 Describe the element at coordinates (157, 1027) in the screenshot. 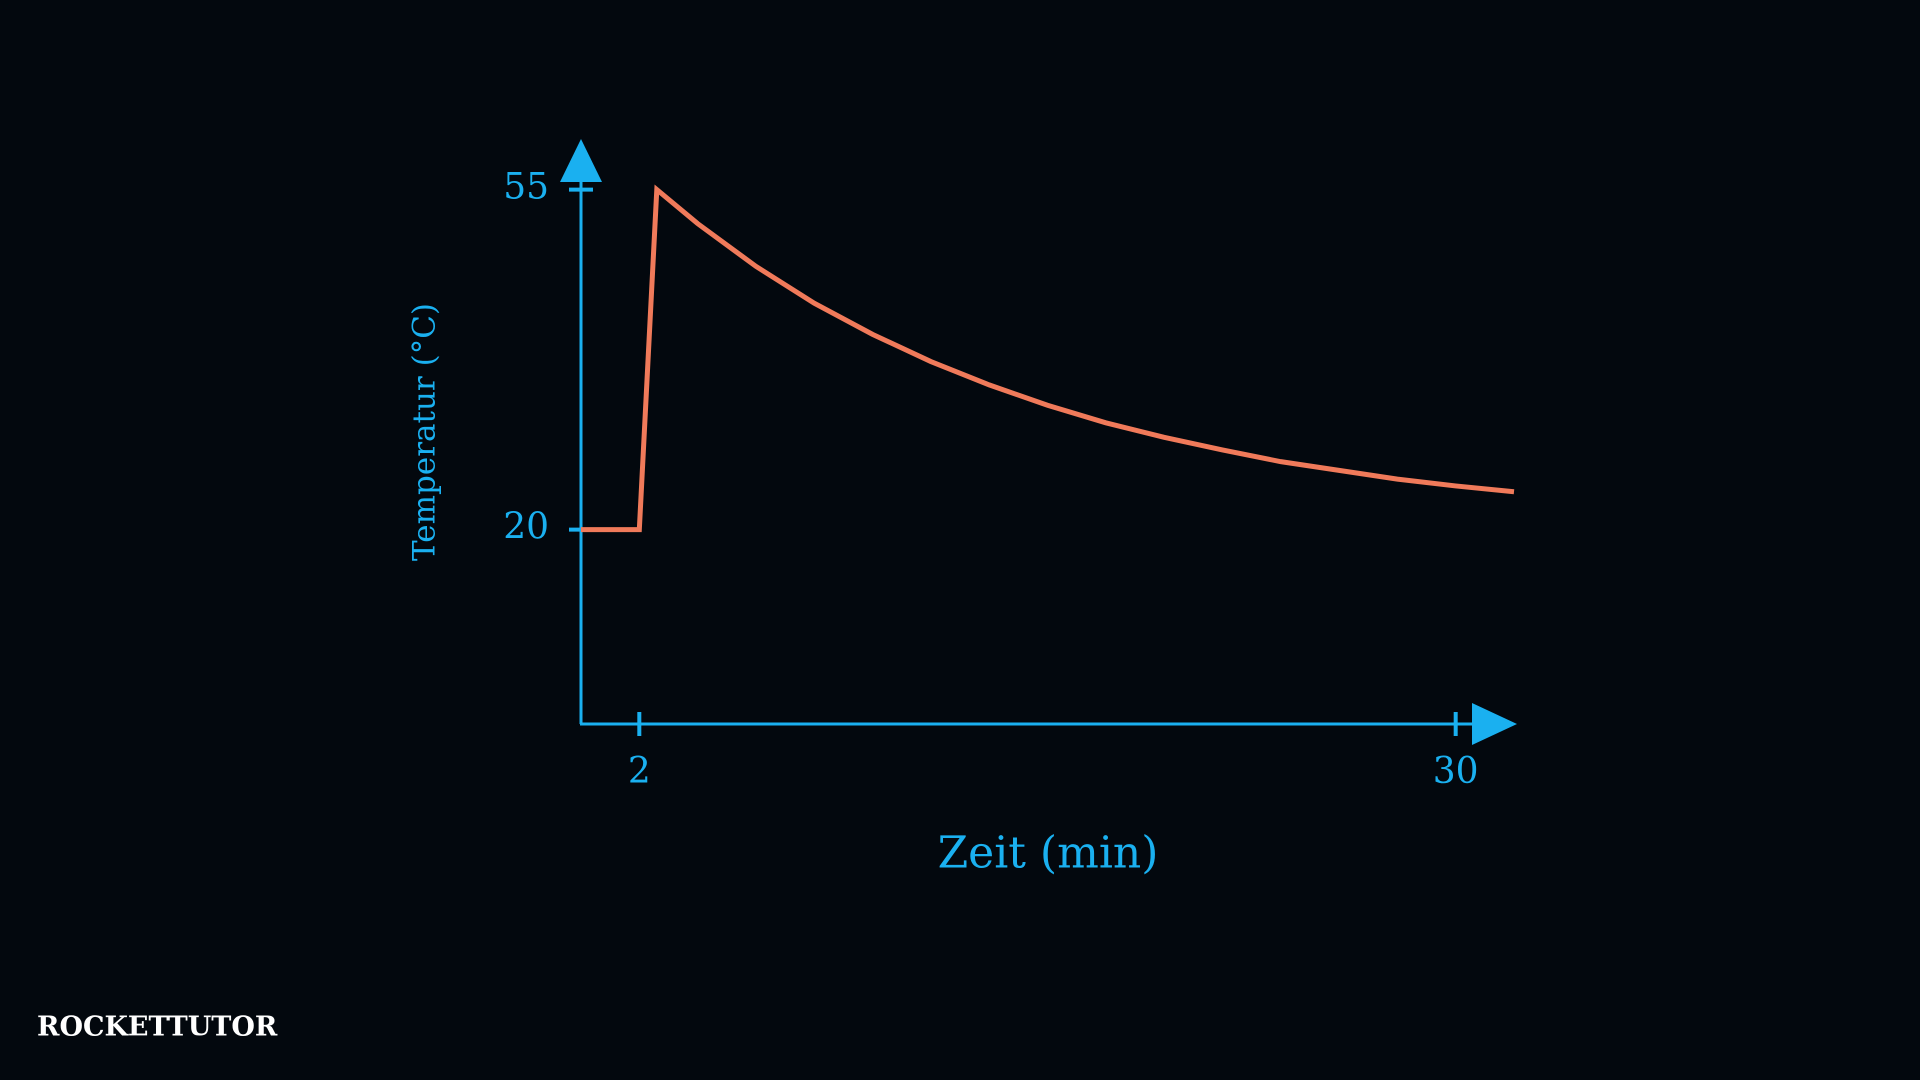

I see `logo: ROCKETTUTOR` at that location.